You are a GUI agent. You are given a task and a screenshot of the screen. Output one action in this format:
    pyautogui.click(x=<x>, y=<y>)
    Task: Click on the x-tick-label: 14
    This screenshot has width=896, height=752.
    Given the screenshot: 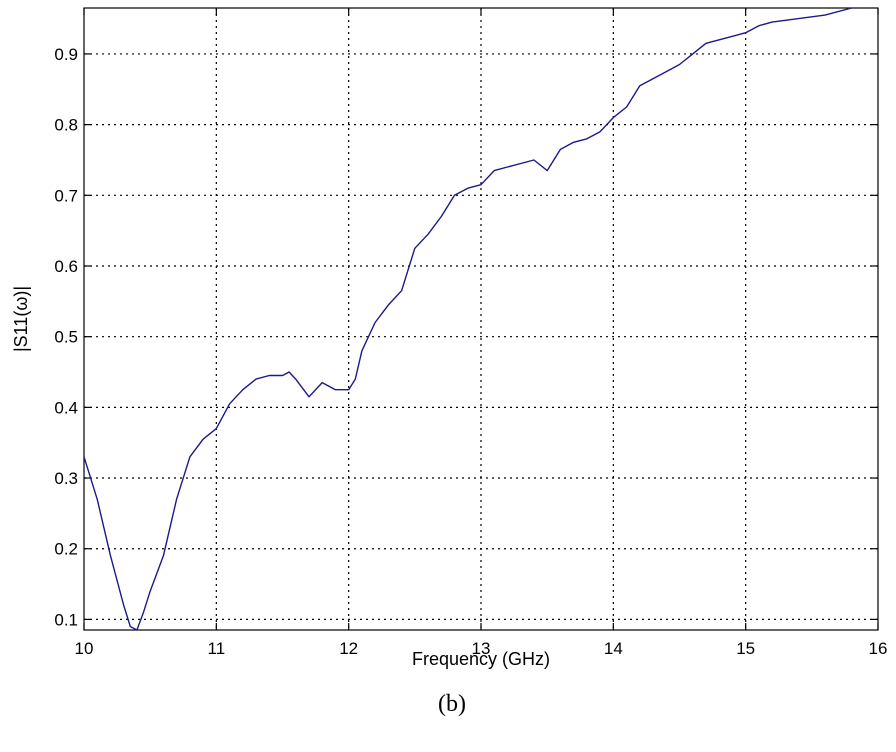 What is the action you would take?
    pyautogui.click(x=613, y=648)
    